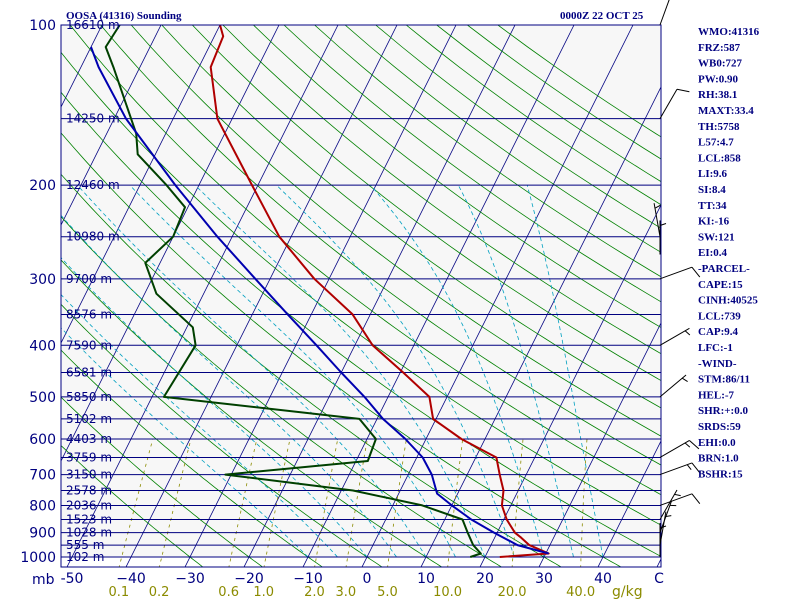 This screenshot has width=800, height=600. Describe the element at coordinates (228, 592) in the screenshot. I see `mixing-ratio-tick-label: 0.6` at that location.